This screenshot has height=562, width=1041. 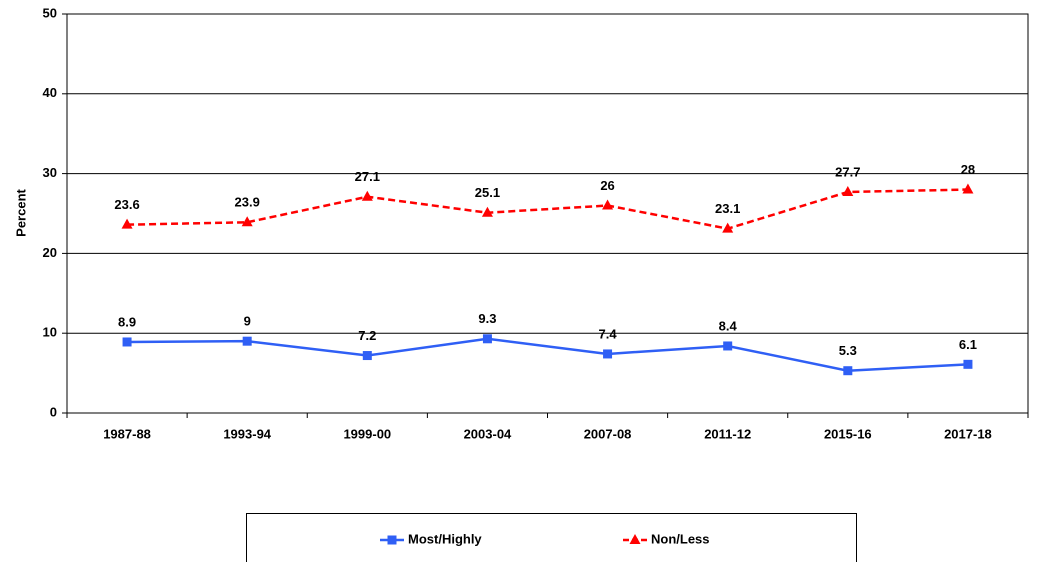 I want to click on x-tick-label: 1999-00, so click(x=367, y=433).